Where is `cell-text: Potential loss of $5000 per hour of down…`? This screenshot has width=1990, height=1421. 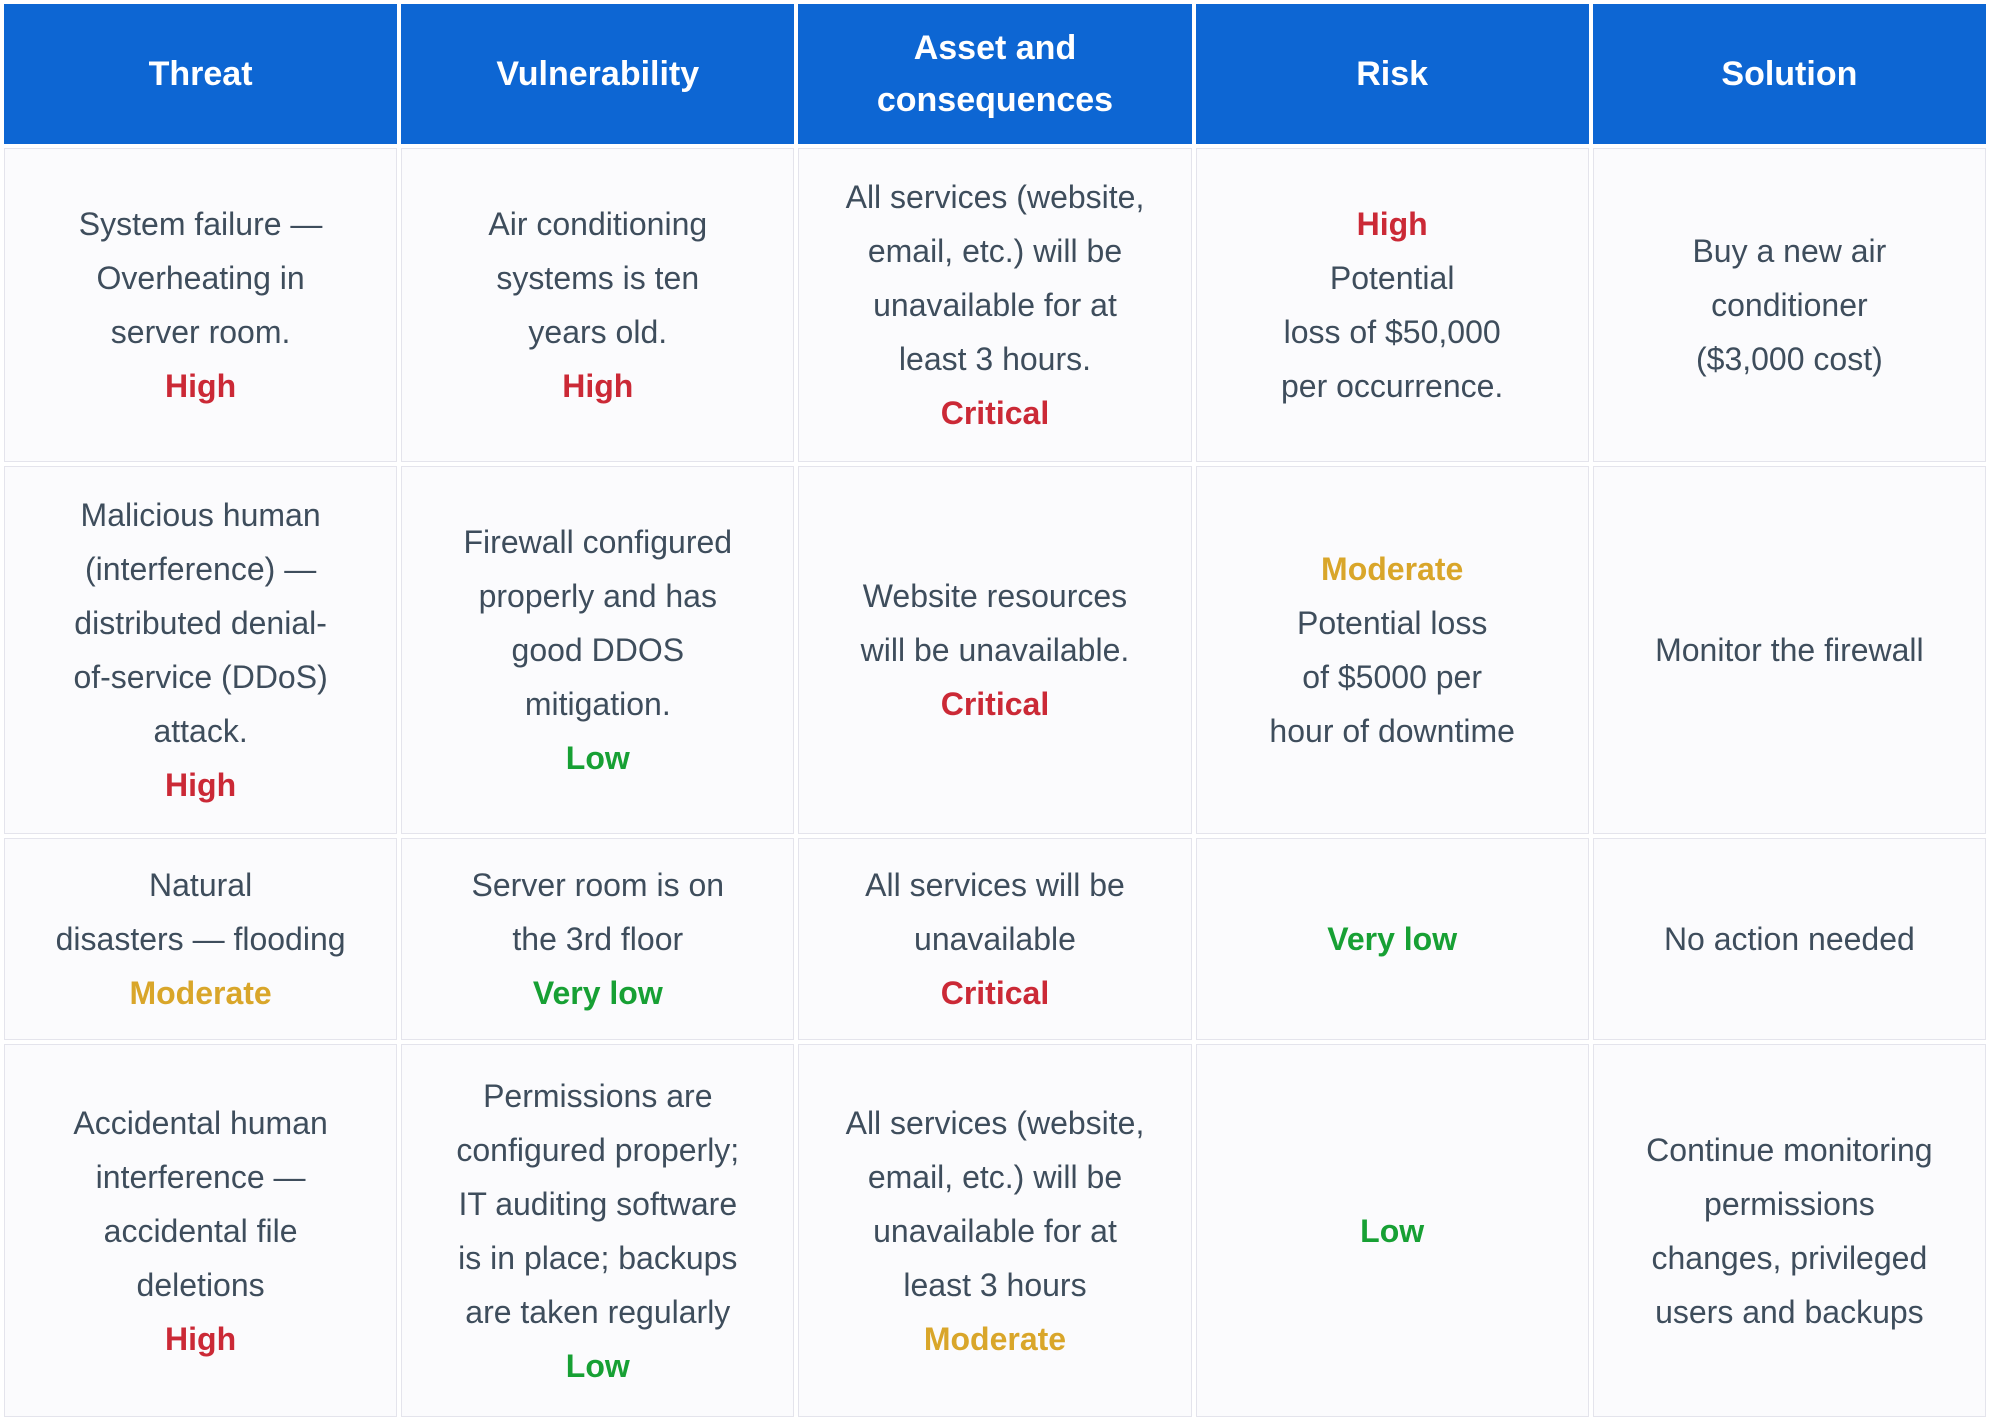 cell-text: Potential loss of $5000 per hour of down… is located at coordinates (1392, 677).